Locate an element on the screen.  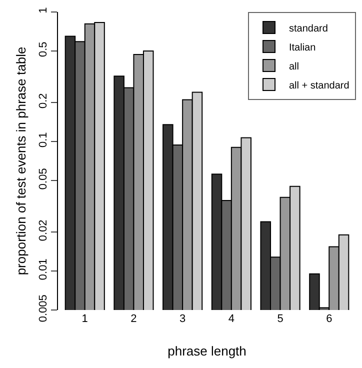
x-axis-title: phrase length is located at coordinates (207, 351).